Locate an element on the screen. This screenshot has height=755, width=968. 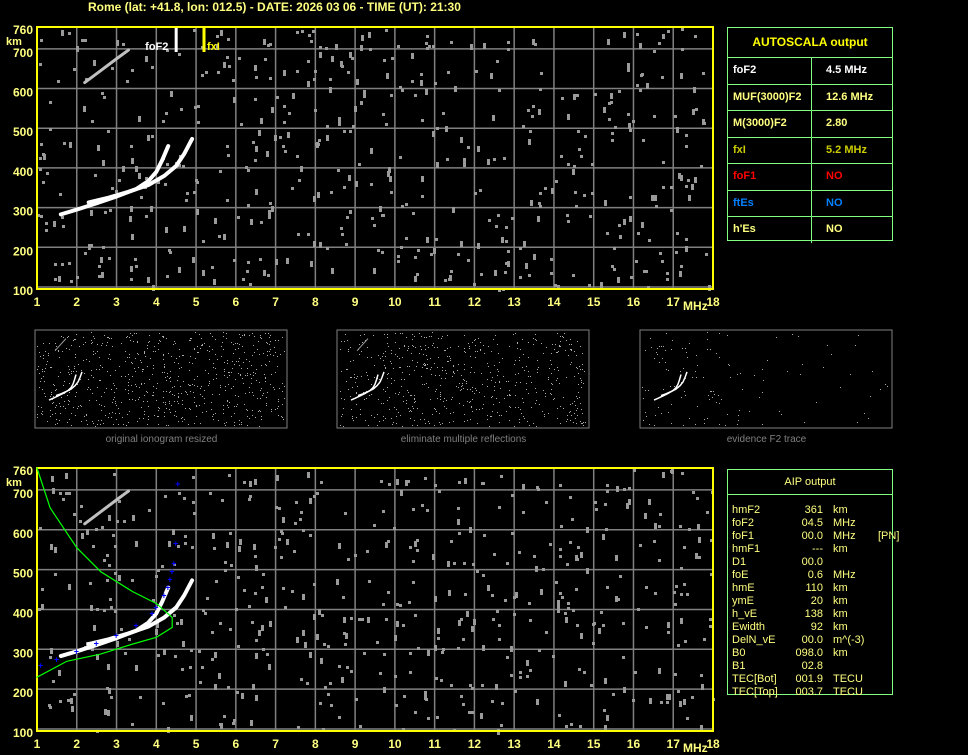
x-tick-label: 3 is located at coordinates (116, 302).